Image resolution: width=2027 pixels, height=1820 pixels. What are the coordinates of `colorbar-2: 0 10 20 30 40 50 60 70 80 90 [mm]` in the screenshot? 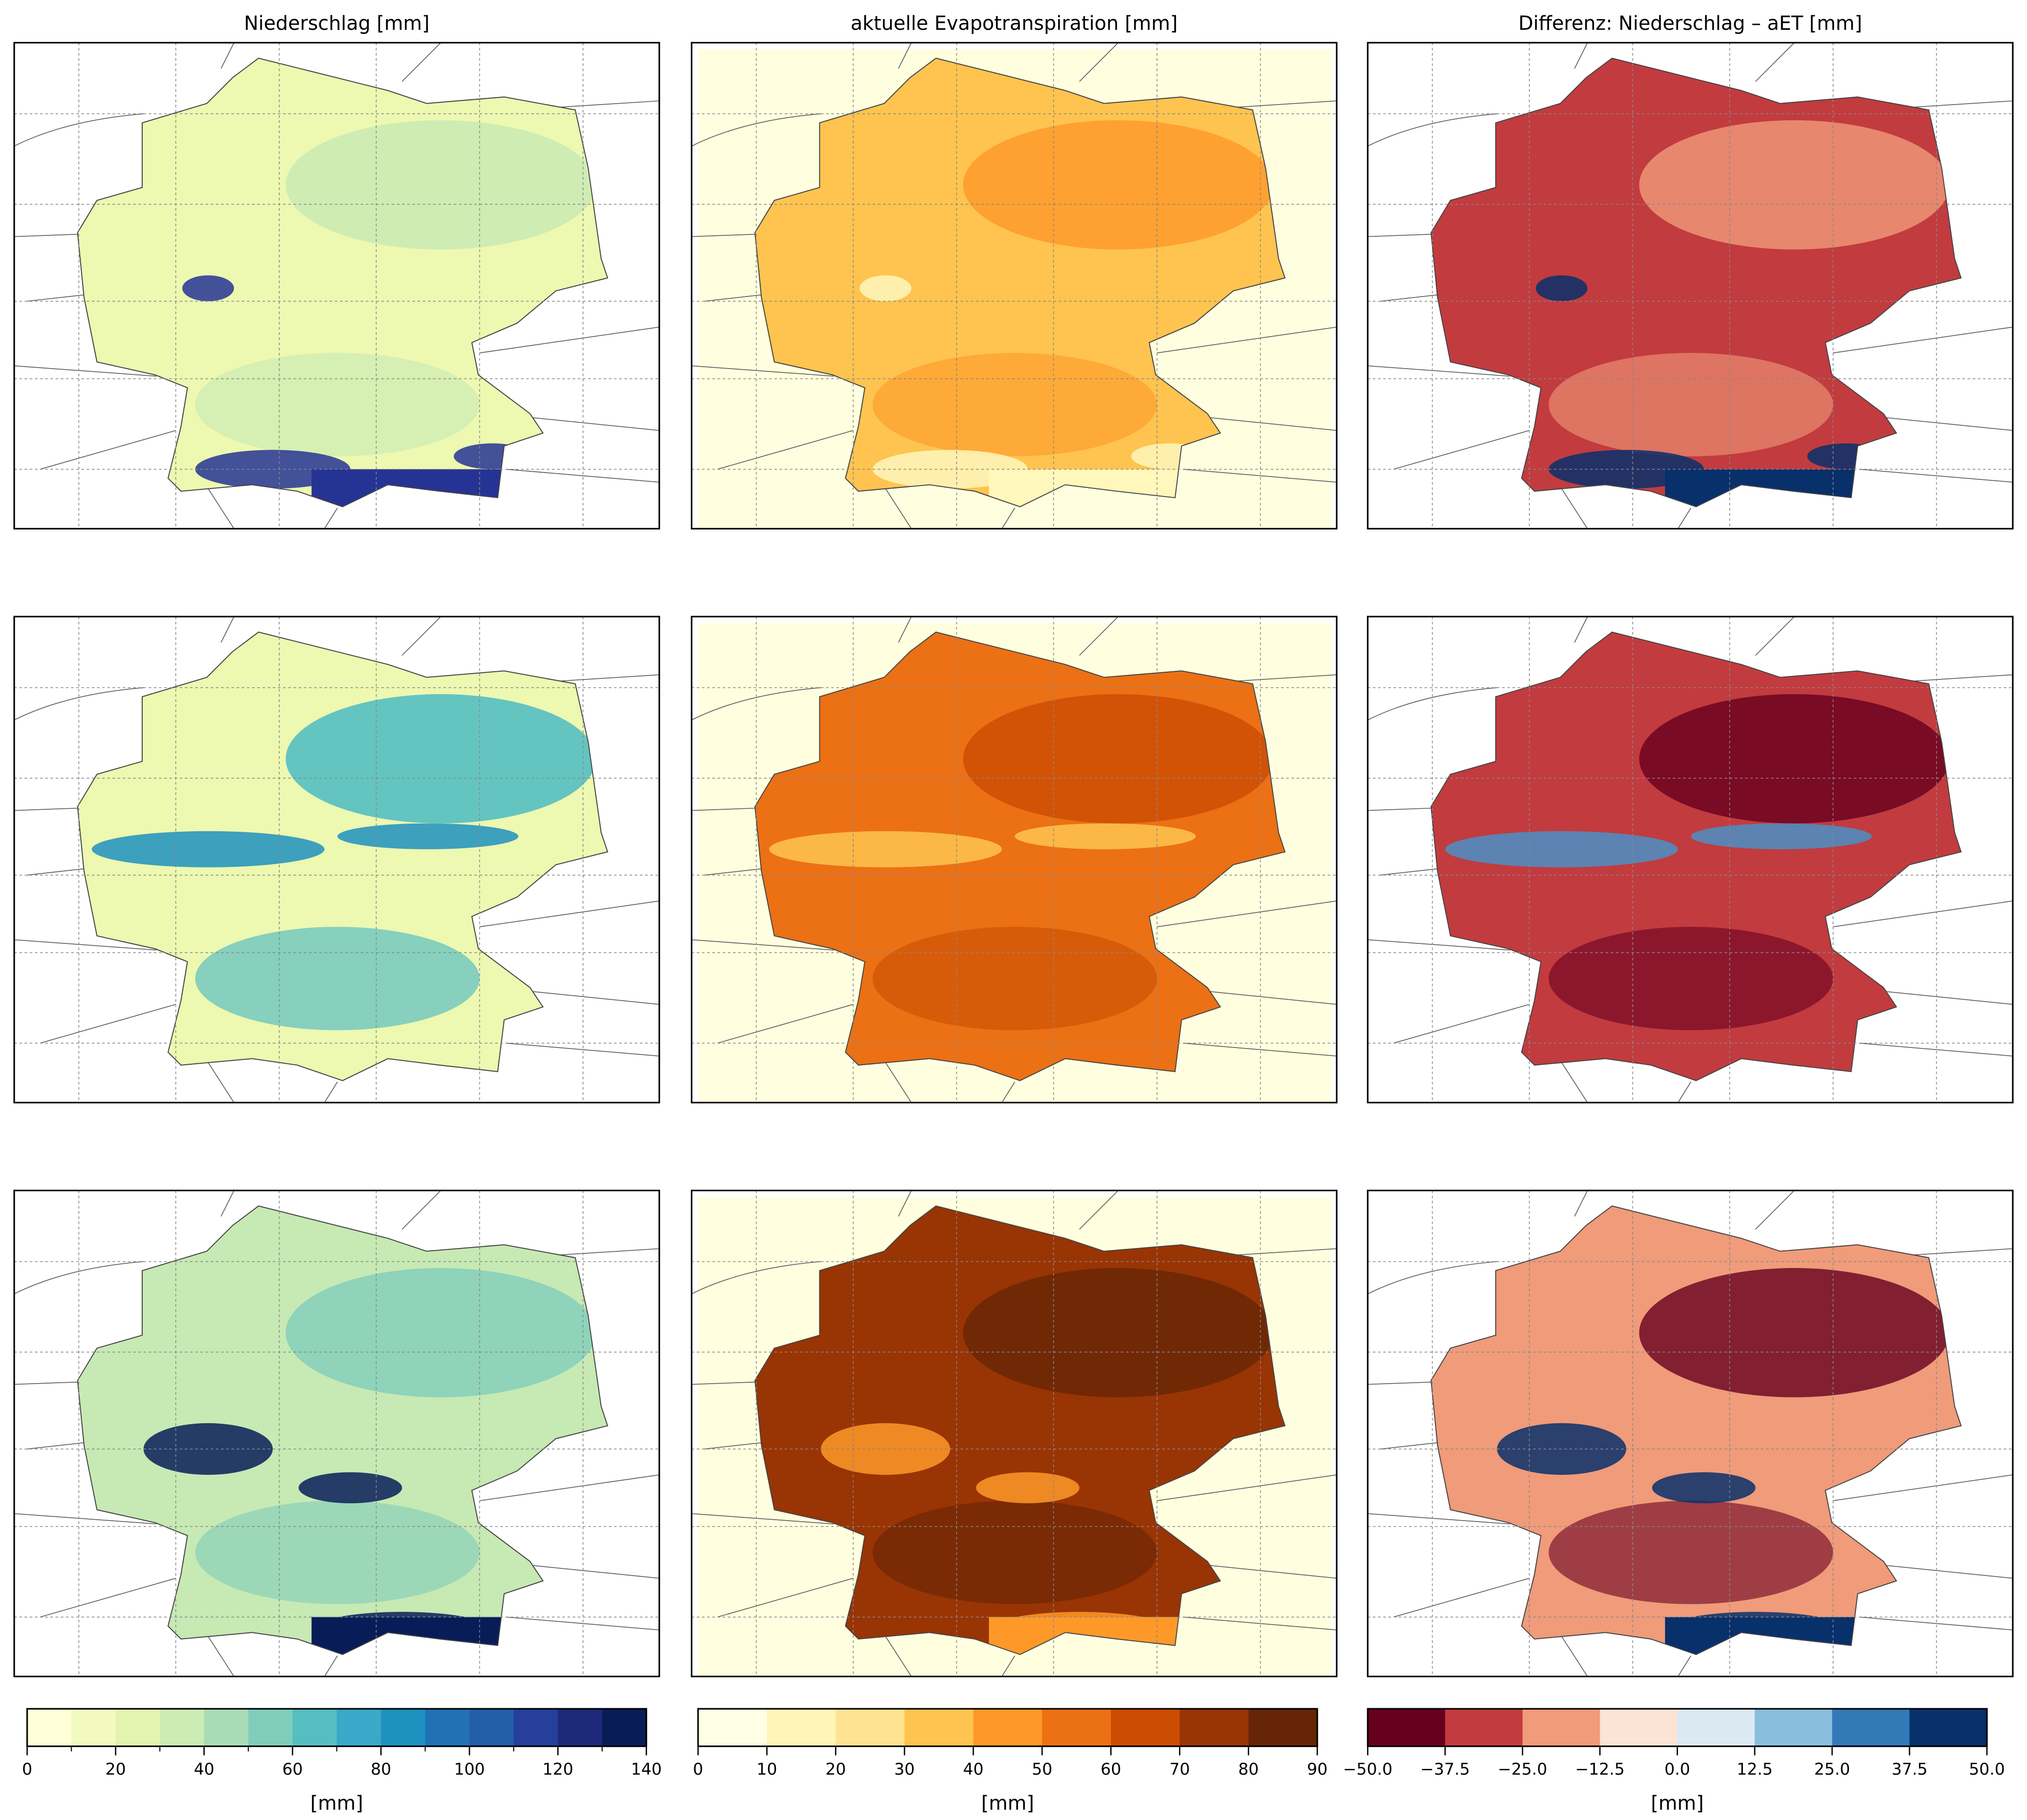 It's located at (1010, 1761).